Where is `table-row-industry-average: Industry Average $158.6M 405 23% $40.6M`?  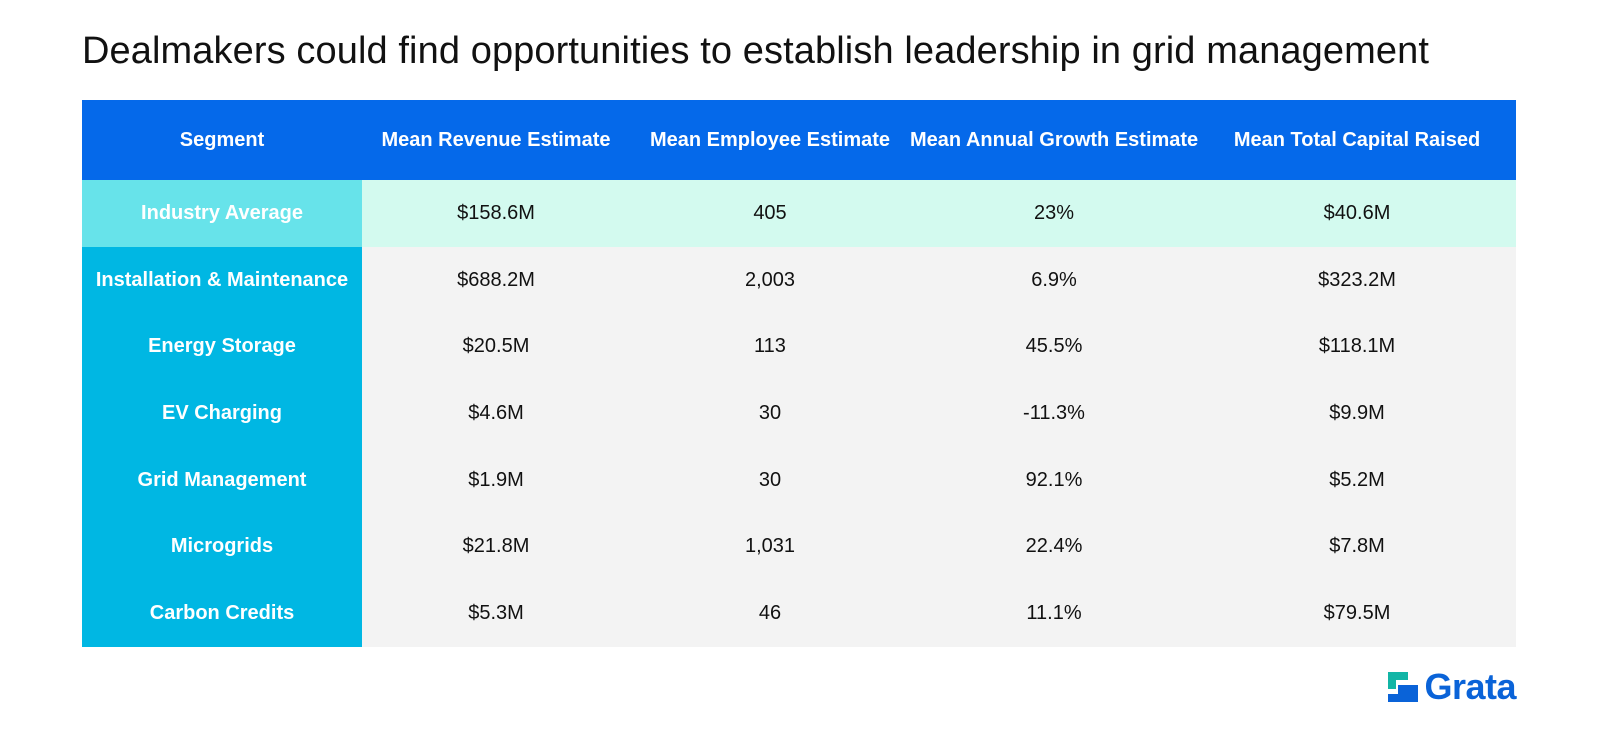 table-row-industry-average: Industry Average $158.6M 405 23% $40.6M is located at coordinates (799, 213).